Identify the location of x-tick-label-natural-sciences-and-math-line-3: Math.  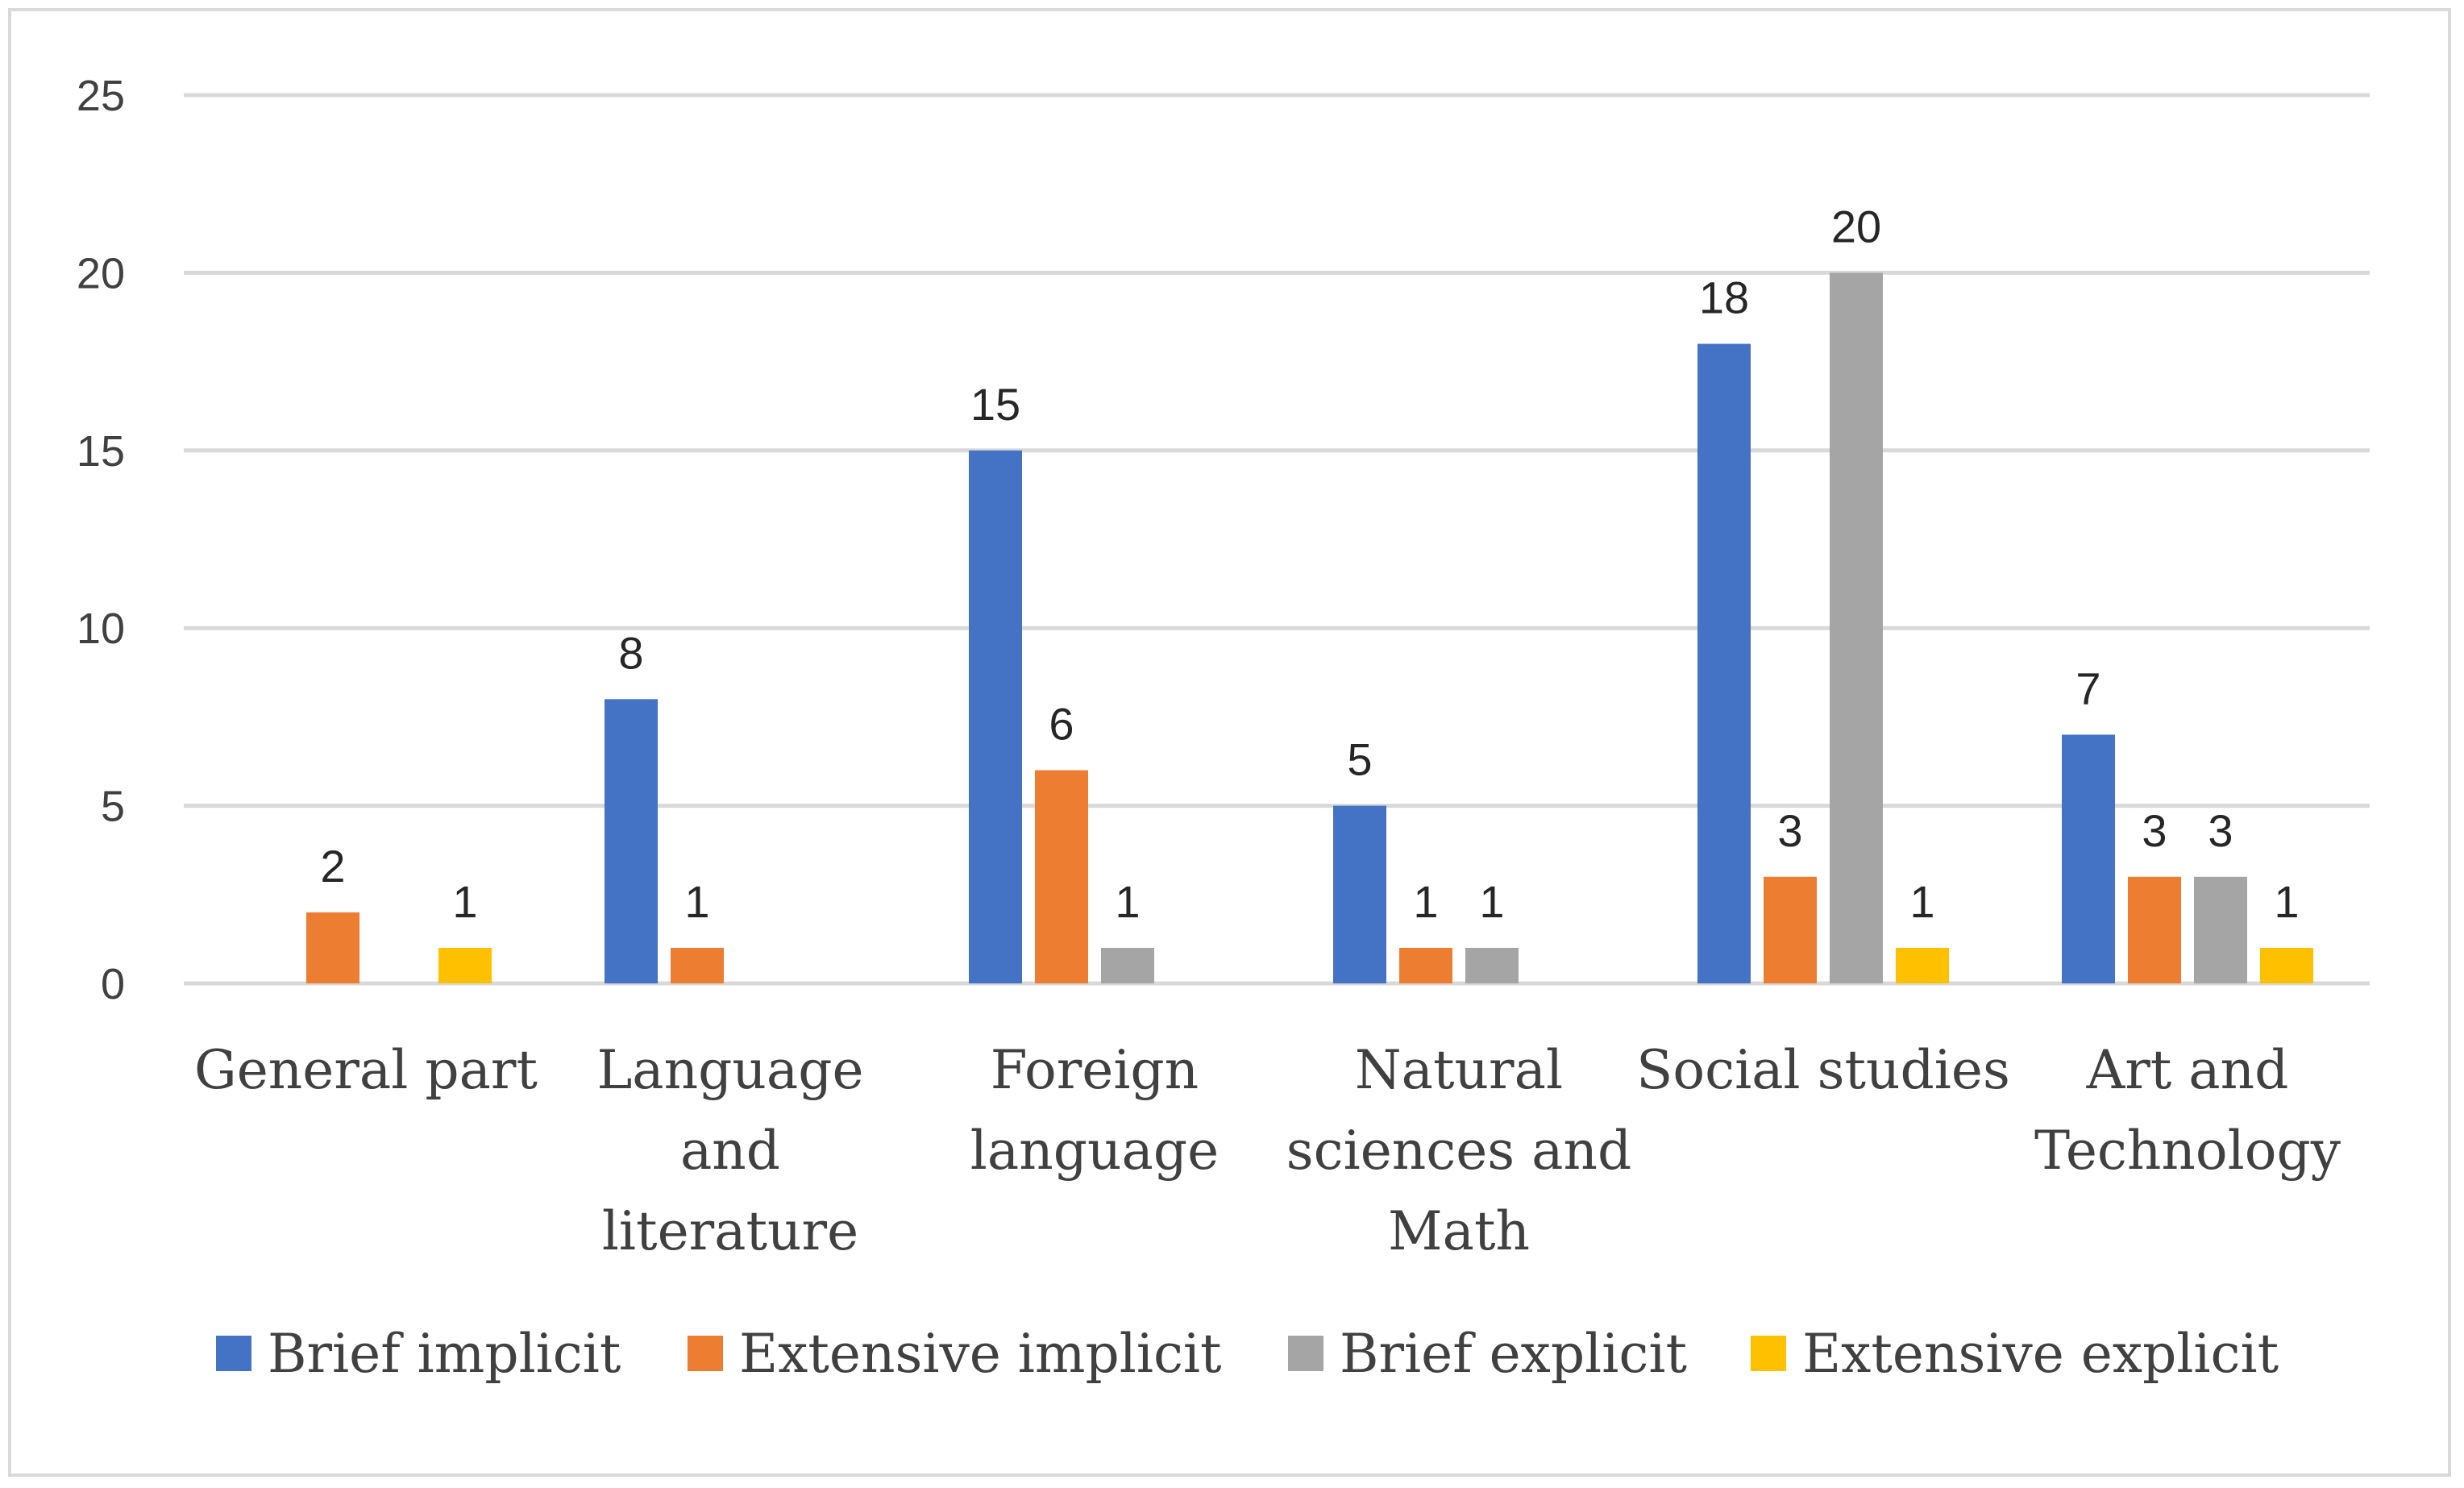
(1459, 1231).